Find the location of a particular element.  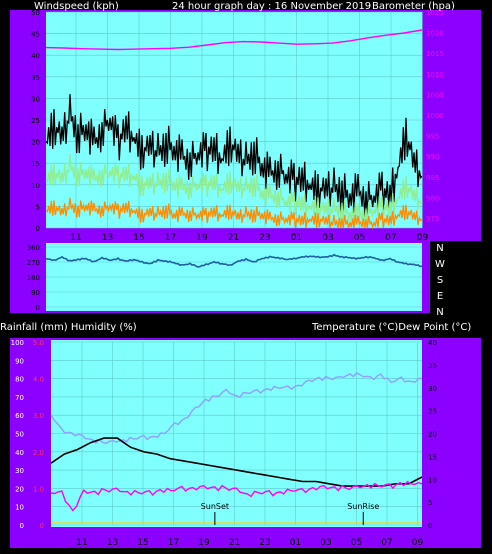

temperature-x-tick-label: 11 is located at coordinates (81, 543).